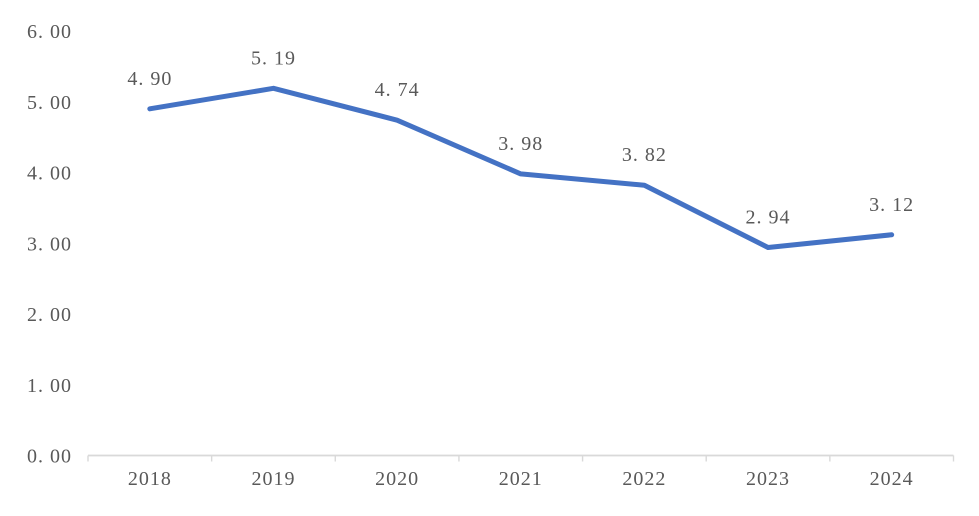 This screenshot has height=516, width=979. I want to click on y-axis-tick-label: 4. 00, so click(49, 174).